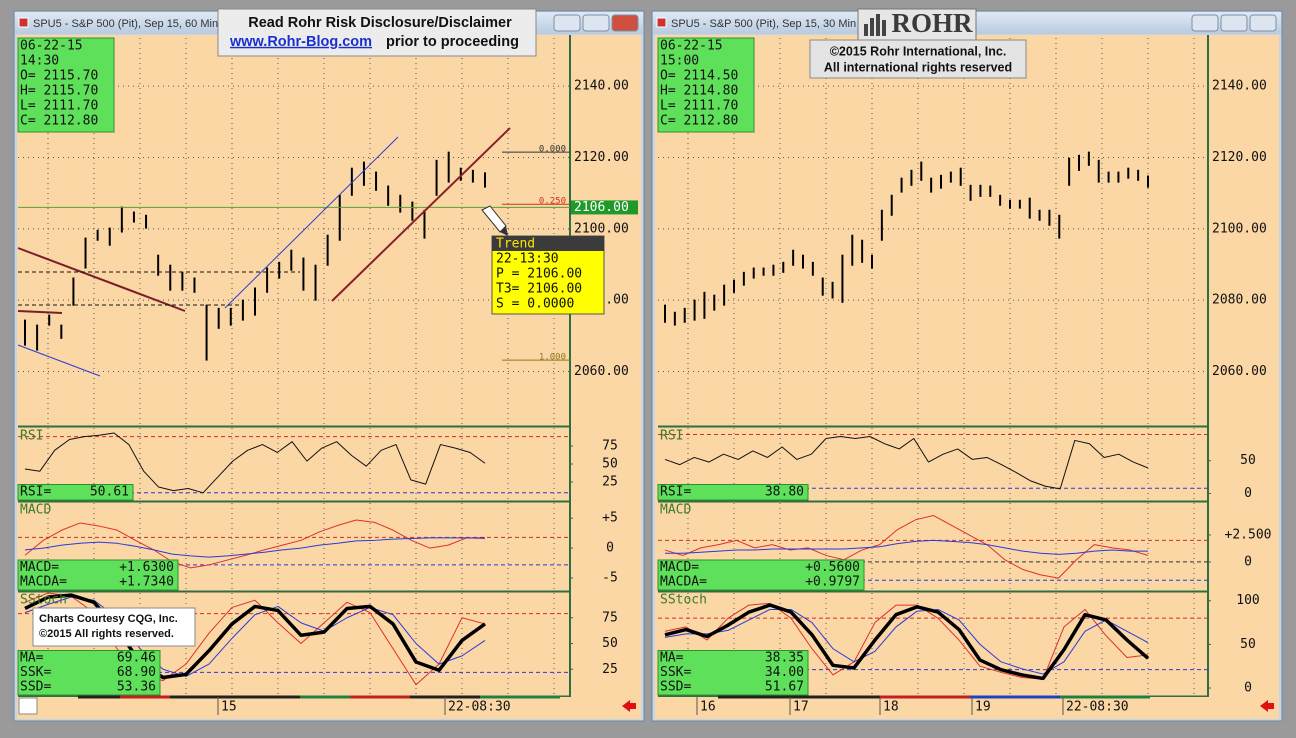  Describe the element at coordinates (59, 106) in the screenshot. I see `quote-line: L= 2111.70` at that location.